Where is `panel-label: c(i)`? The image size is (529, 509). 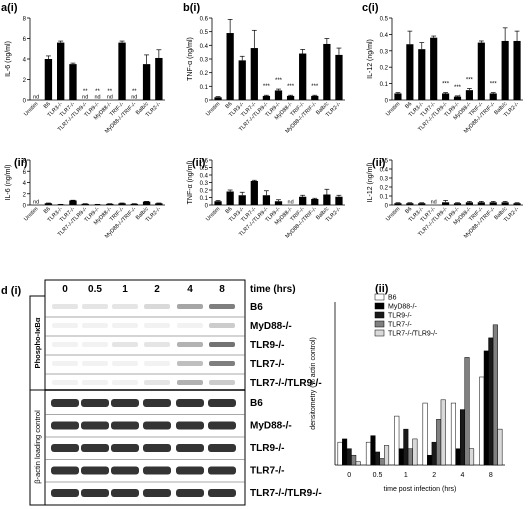
panel-label: c(i) is located at coordinates (370, 8).